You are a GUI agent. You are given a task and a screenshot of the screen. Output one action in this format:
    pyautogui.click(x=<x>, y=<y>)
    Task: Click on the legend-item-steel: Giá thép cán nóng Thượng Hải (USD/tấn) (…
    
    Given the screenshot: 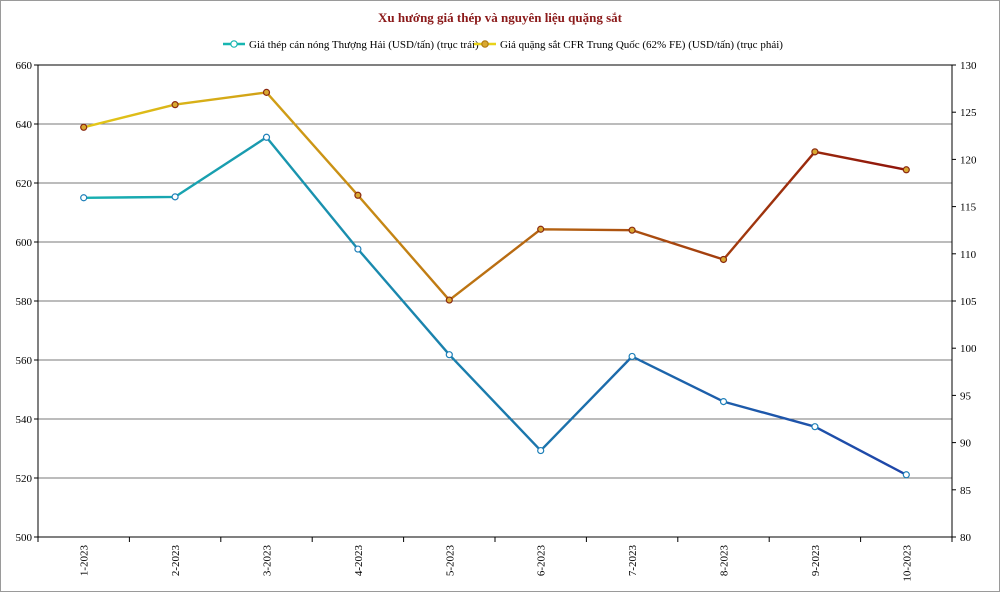 What is the action you would take?
    pyautogui.click(x=351, y=45)
    